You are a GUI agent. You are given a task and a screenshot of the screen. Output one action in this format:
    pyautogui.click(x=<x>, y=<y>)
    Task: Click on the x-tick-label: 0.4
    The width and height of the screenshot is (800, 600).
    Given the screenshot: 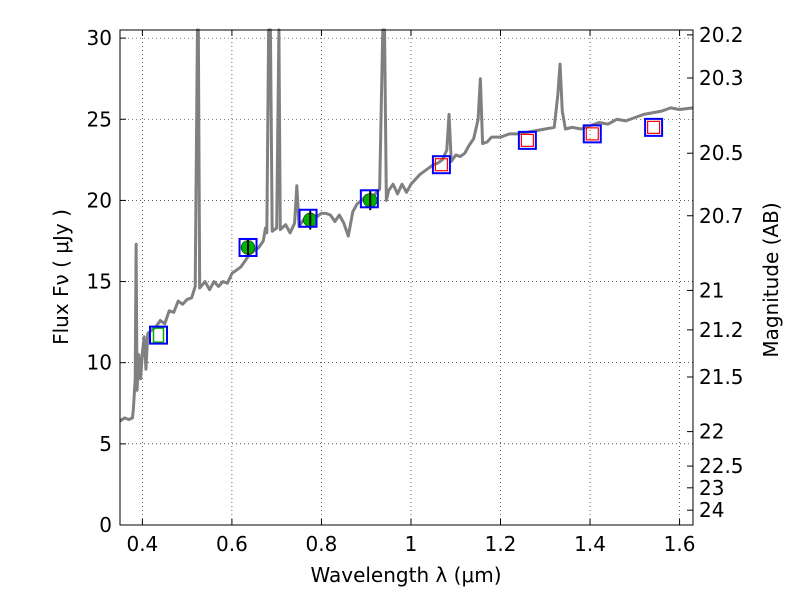 What is the action you would take?
    pyautogui.click(x=142, y=544)
    